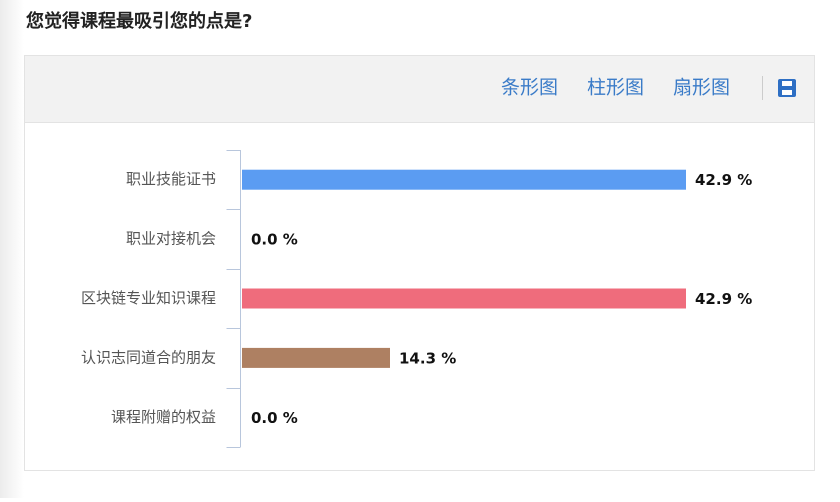 Image resolution: width=840 pixels, height=502 pixels. What do you see at coordinates (148, 357) in the screenshot?
I see `category-label: 认识志同道合的朋友` at bounding box center [148, 357].